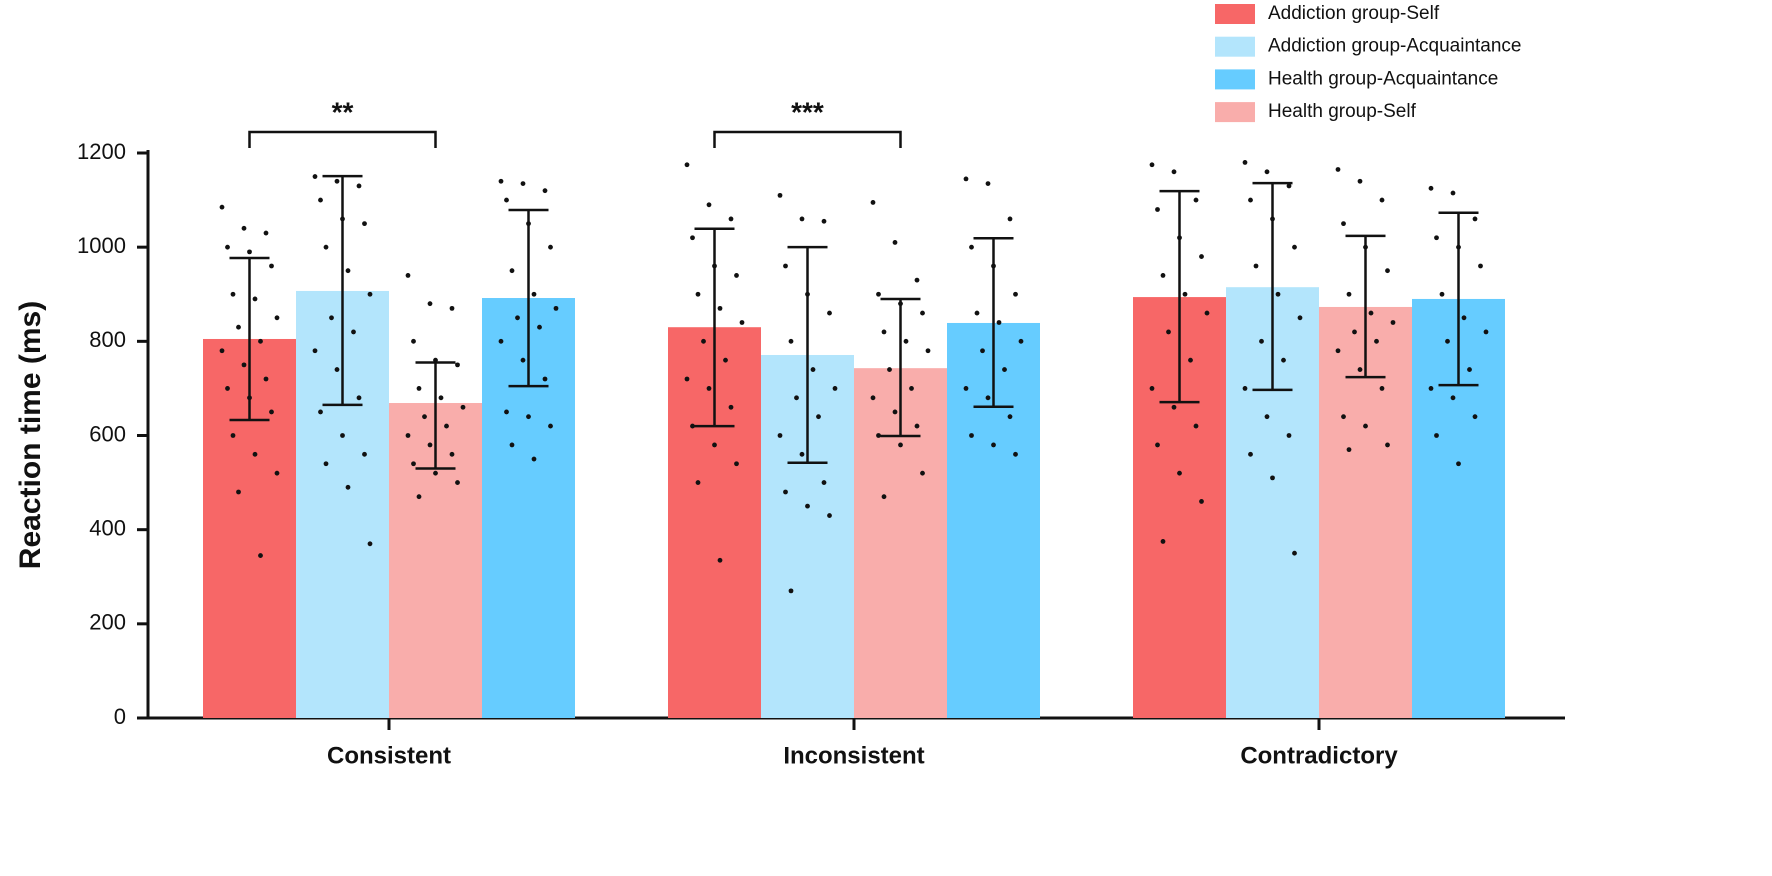 The height and width of the screenshot is (876, 1772). What do you see at coordinates (342, 139) in the screenshot?
I see `significance-bracket` at bounding box center [342, 139].